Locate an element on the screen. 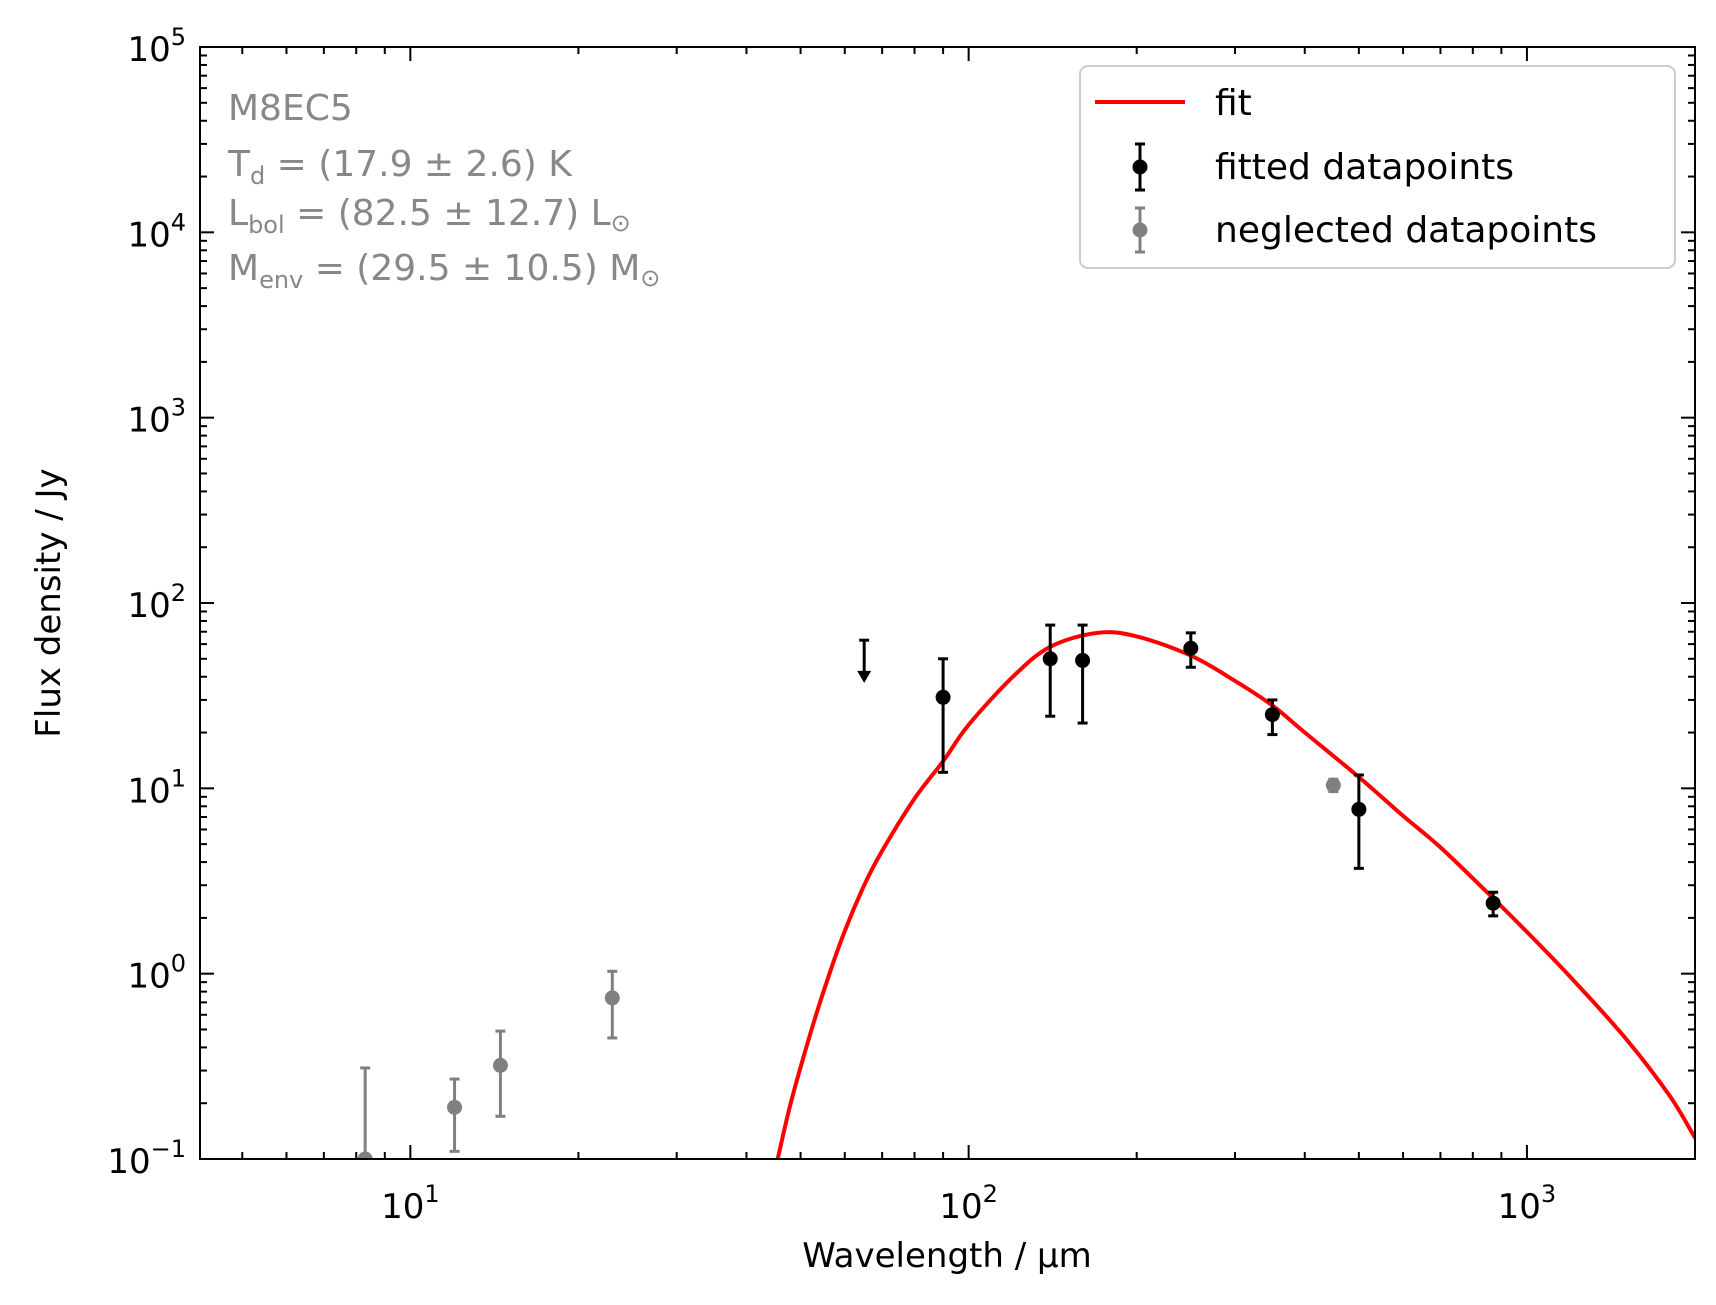 The height and width of the screenshot is (1305, 1716). legend-neglected-swatch is located at coordinates (1140, 230).